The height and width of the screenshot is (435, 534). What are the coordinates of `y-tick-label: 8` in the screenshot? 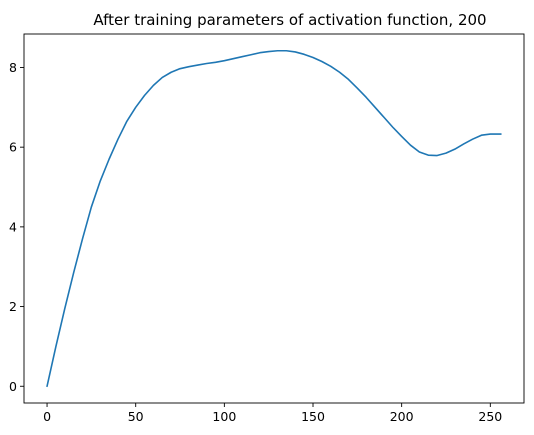 It's located at (13, 67).